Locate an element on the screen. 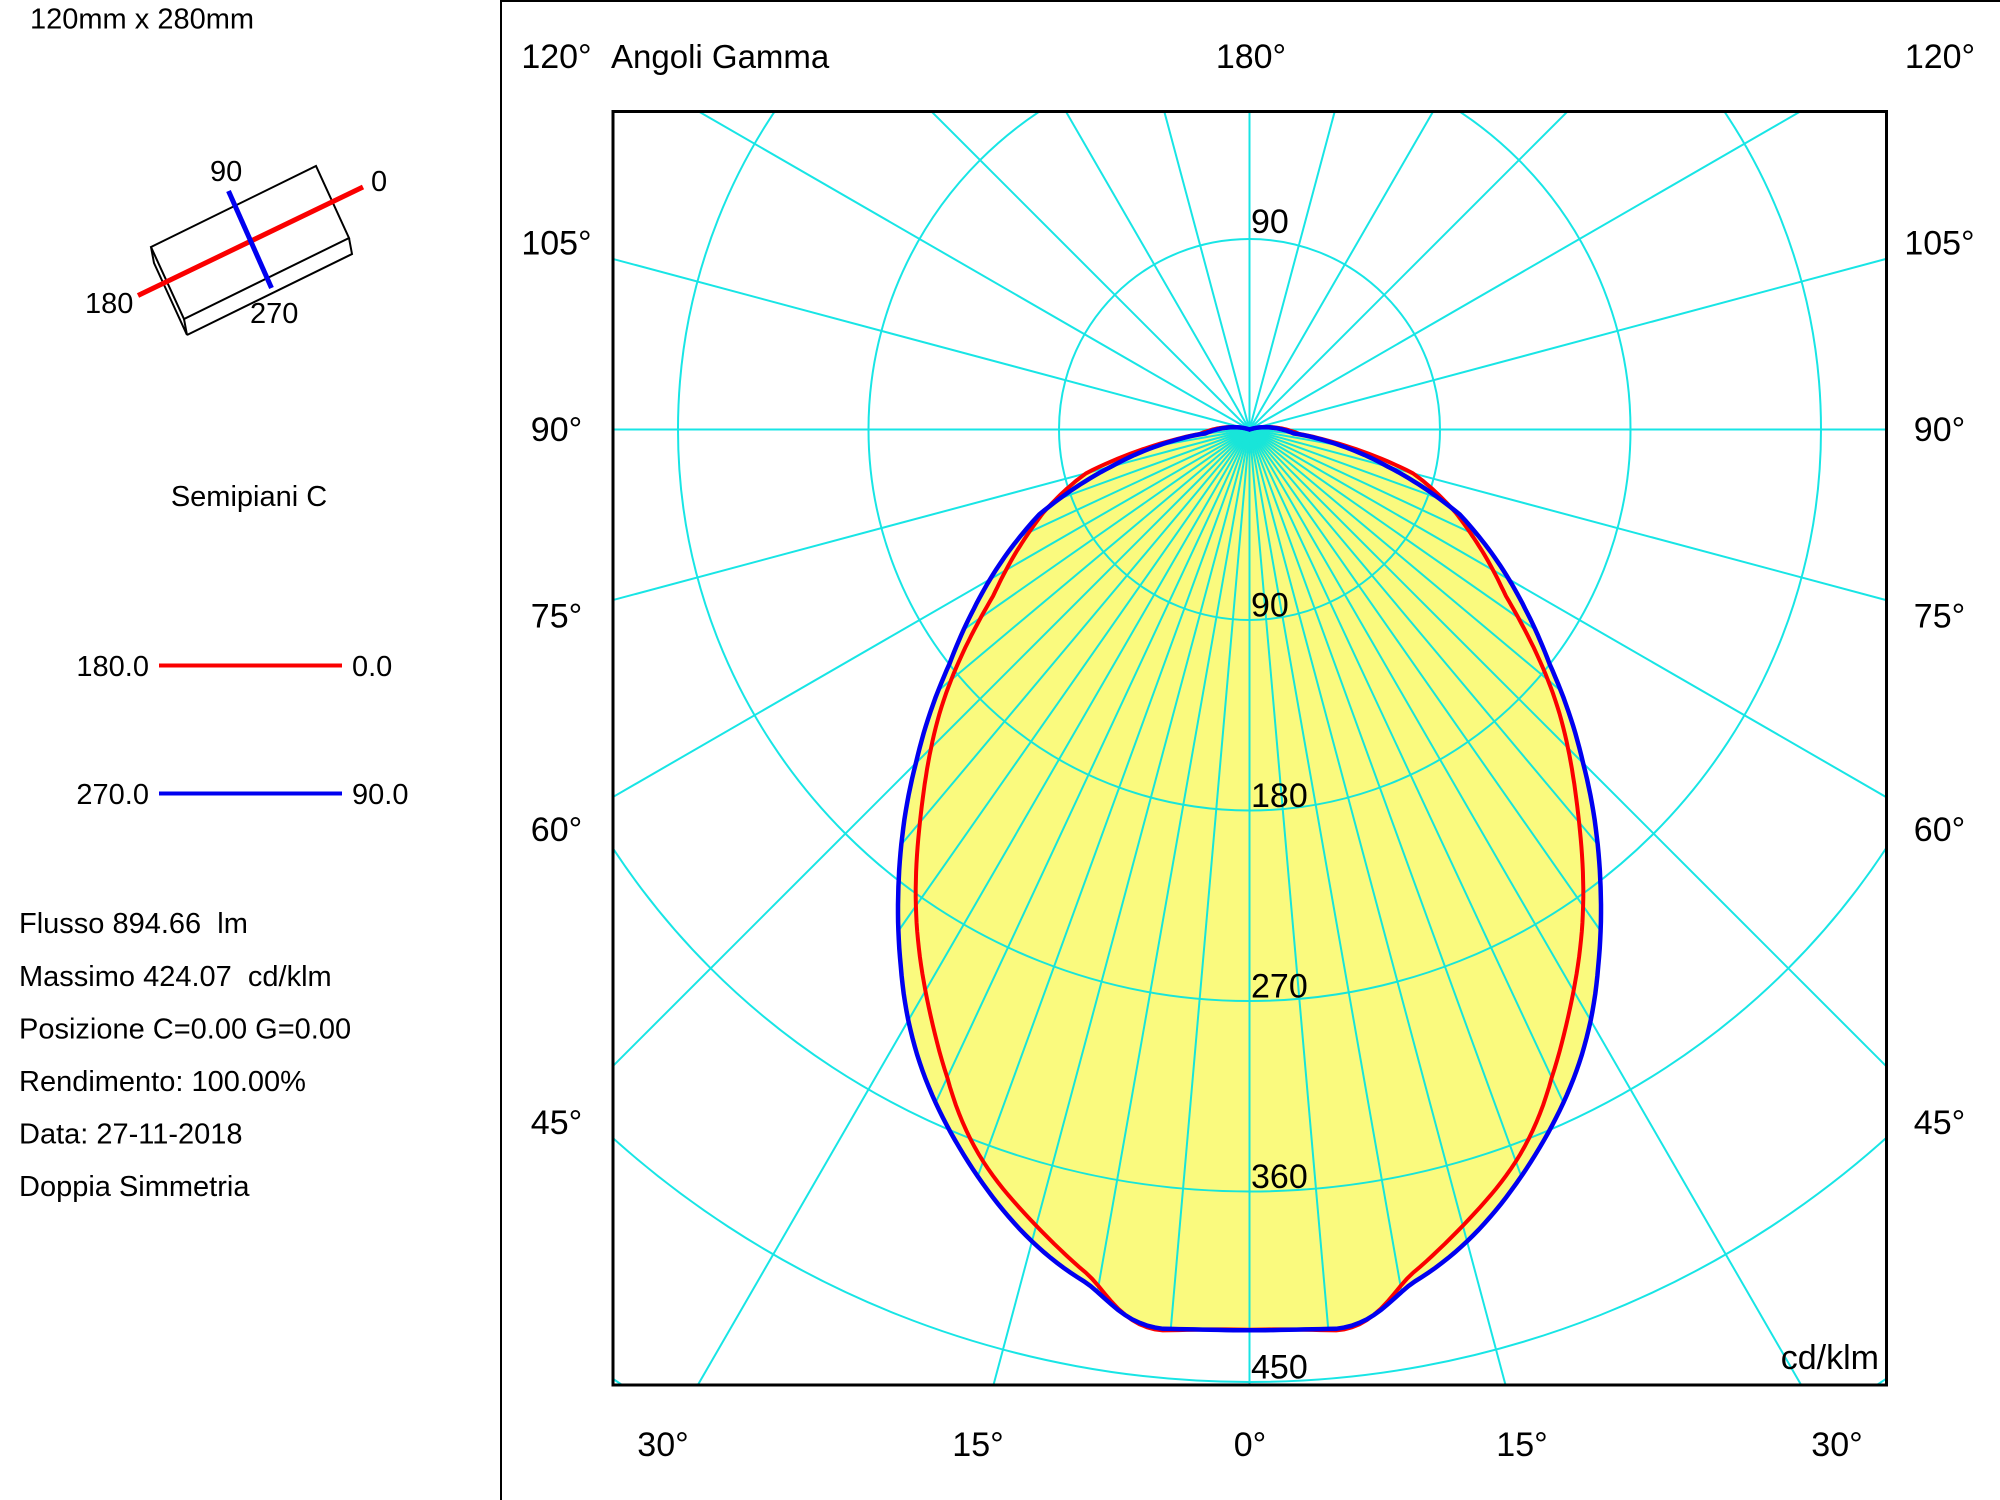 Image resolution: width=2000 pixels, height=1500 pixels. svg-text: 0° is located at coordinates (1250, 1445).